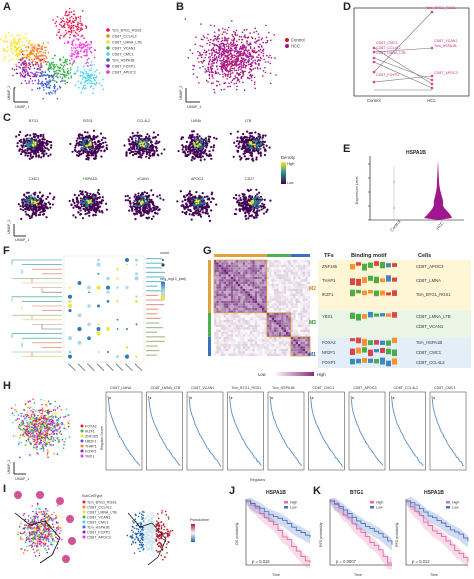 The height and width of the screenshot is (579, 474). Describe the element at coordinates (409, 191) in the screenshot. I see `panel-e-violin: HSPA1B Expression Level Control HCC` at that location.